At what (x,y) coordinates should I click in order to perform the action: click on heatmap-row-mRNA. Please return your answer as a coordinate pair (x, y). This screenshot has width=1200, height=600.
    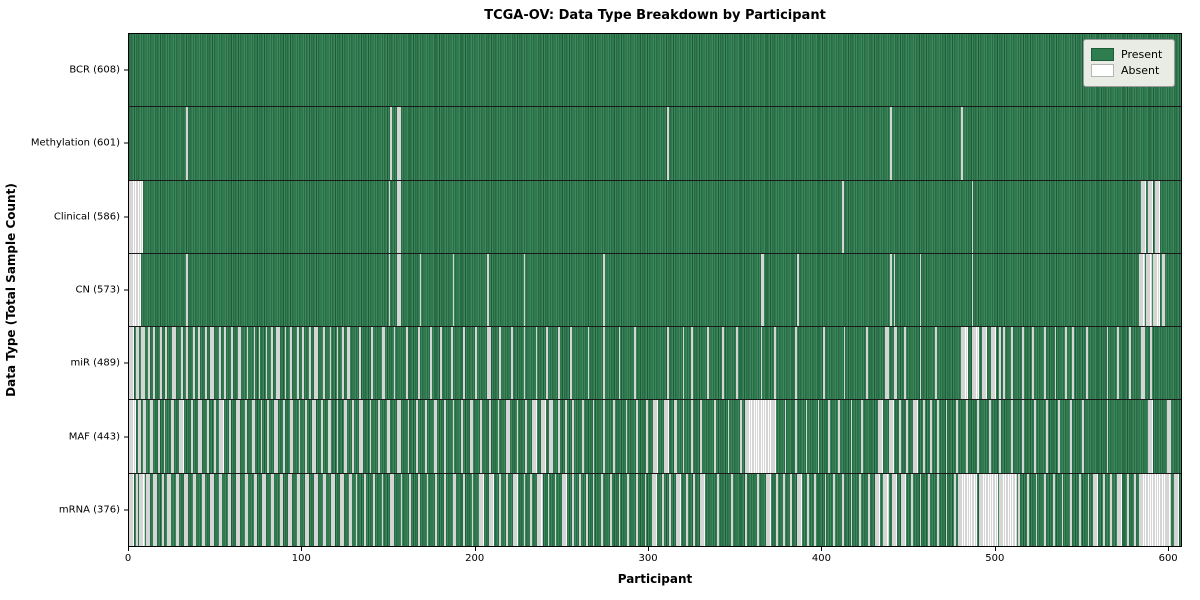
    Looking at the image, I should click on (655, 509).